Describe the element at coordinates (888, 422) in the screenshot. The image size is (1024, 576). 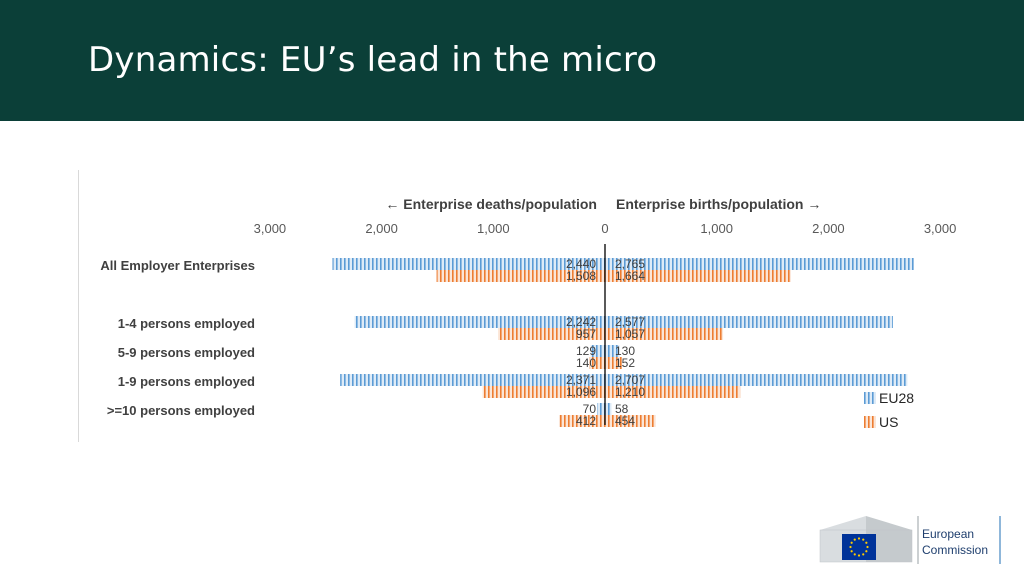
I see `us-legend-label: US` at that location.